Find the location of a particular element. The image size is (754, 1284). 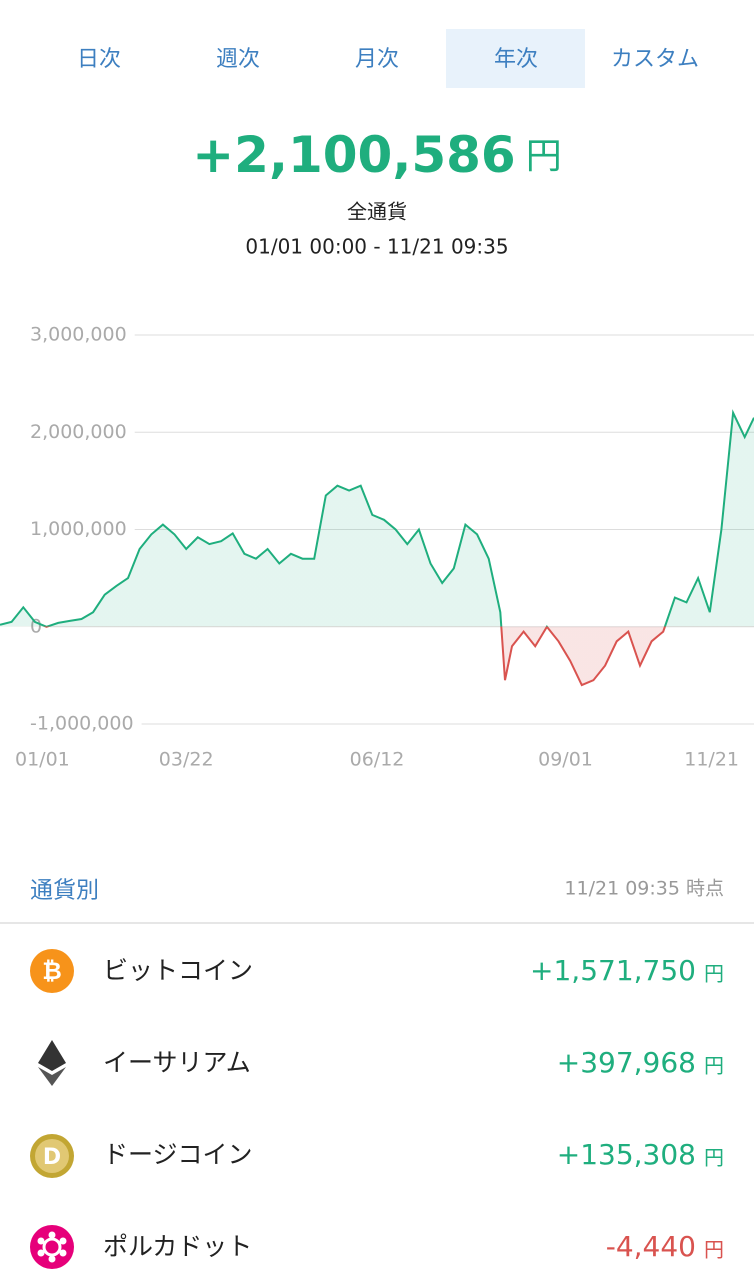

amount: +2,100,586 is located at coordinates (353, 155).